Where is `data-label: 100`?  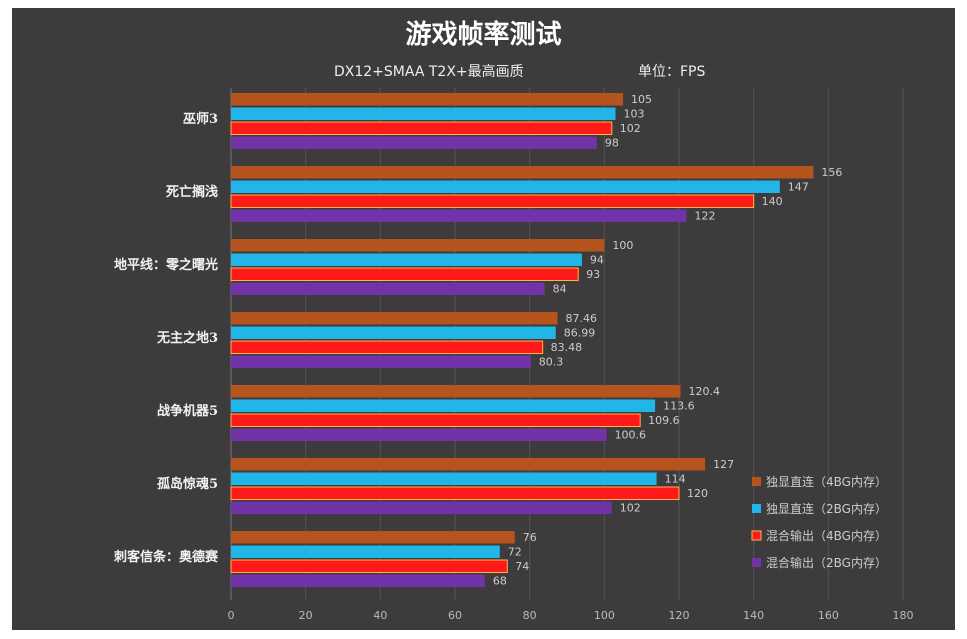 data-label: 100 is located at coordinates (622, 245).